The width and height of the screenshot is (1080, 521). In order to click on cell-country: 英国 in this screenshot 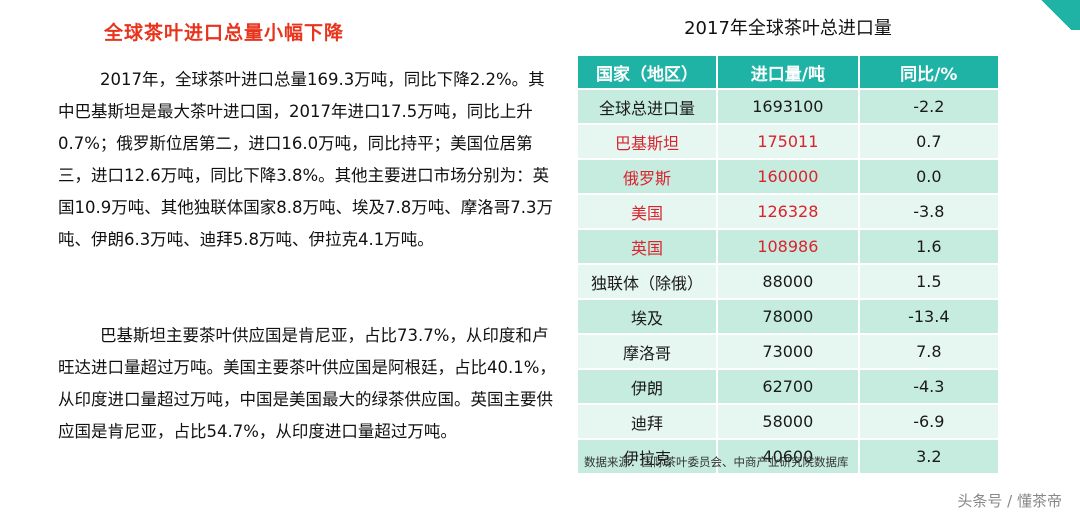, I will do `click(648, 247)`.